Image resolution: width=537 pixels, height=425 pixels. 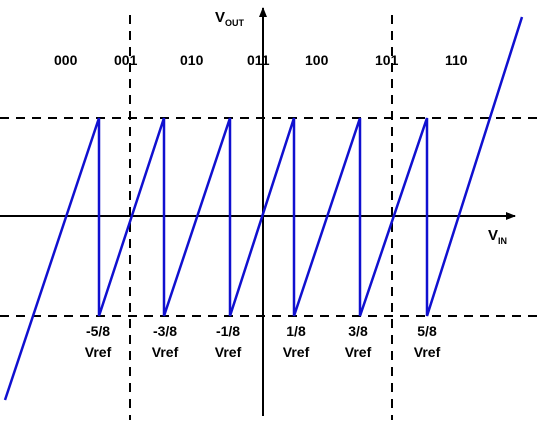 What do you see at coordinates (258, 60) in the screenshot?
I see `code-label-011: 011` at bounding box center [258, 60].